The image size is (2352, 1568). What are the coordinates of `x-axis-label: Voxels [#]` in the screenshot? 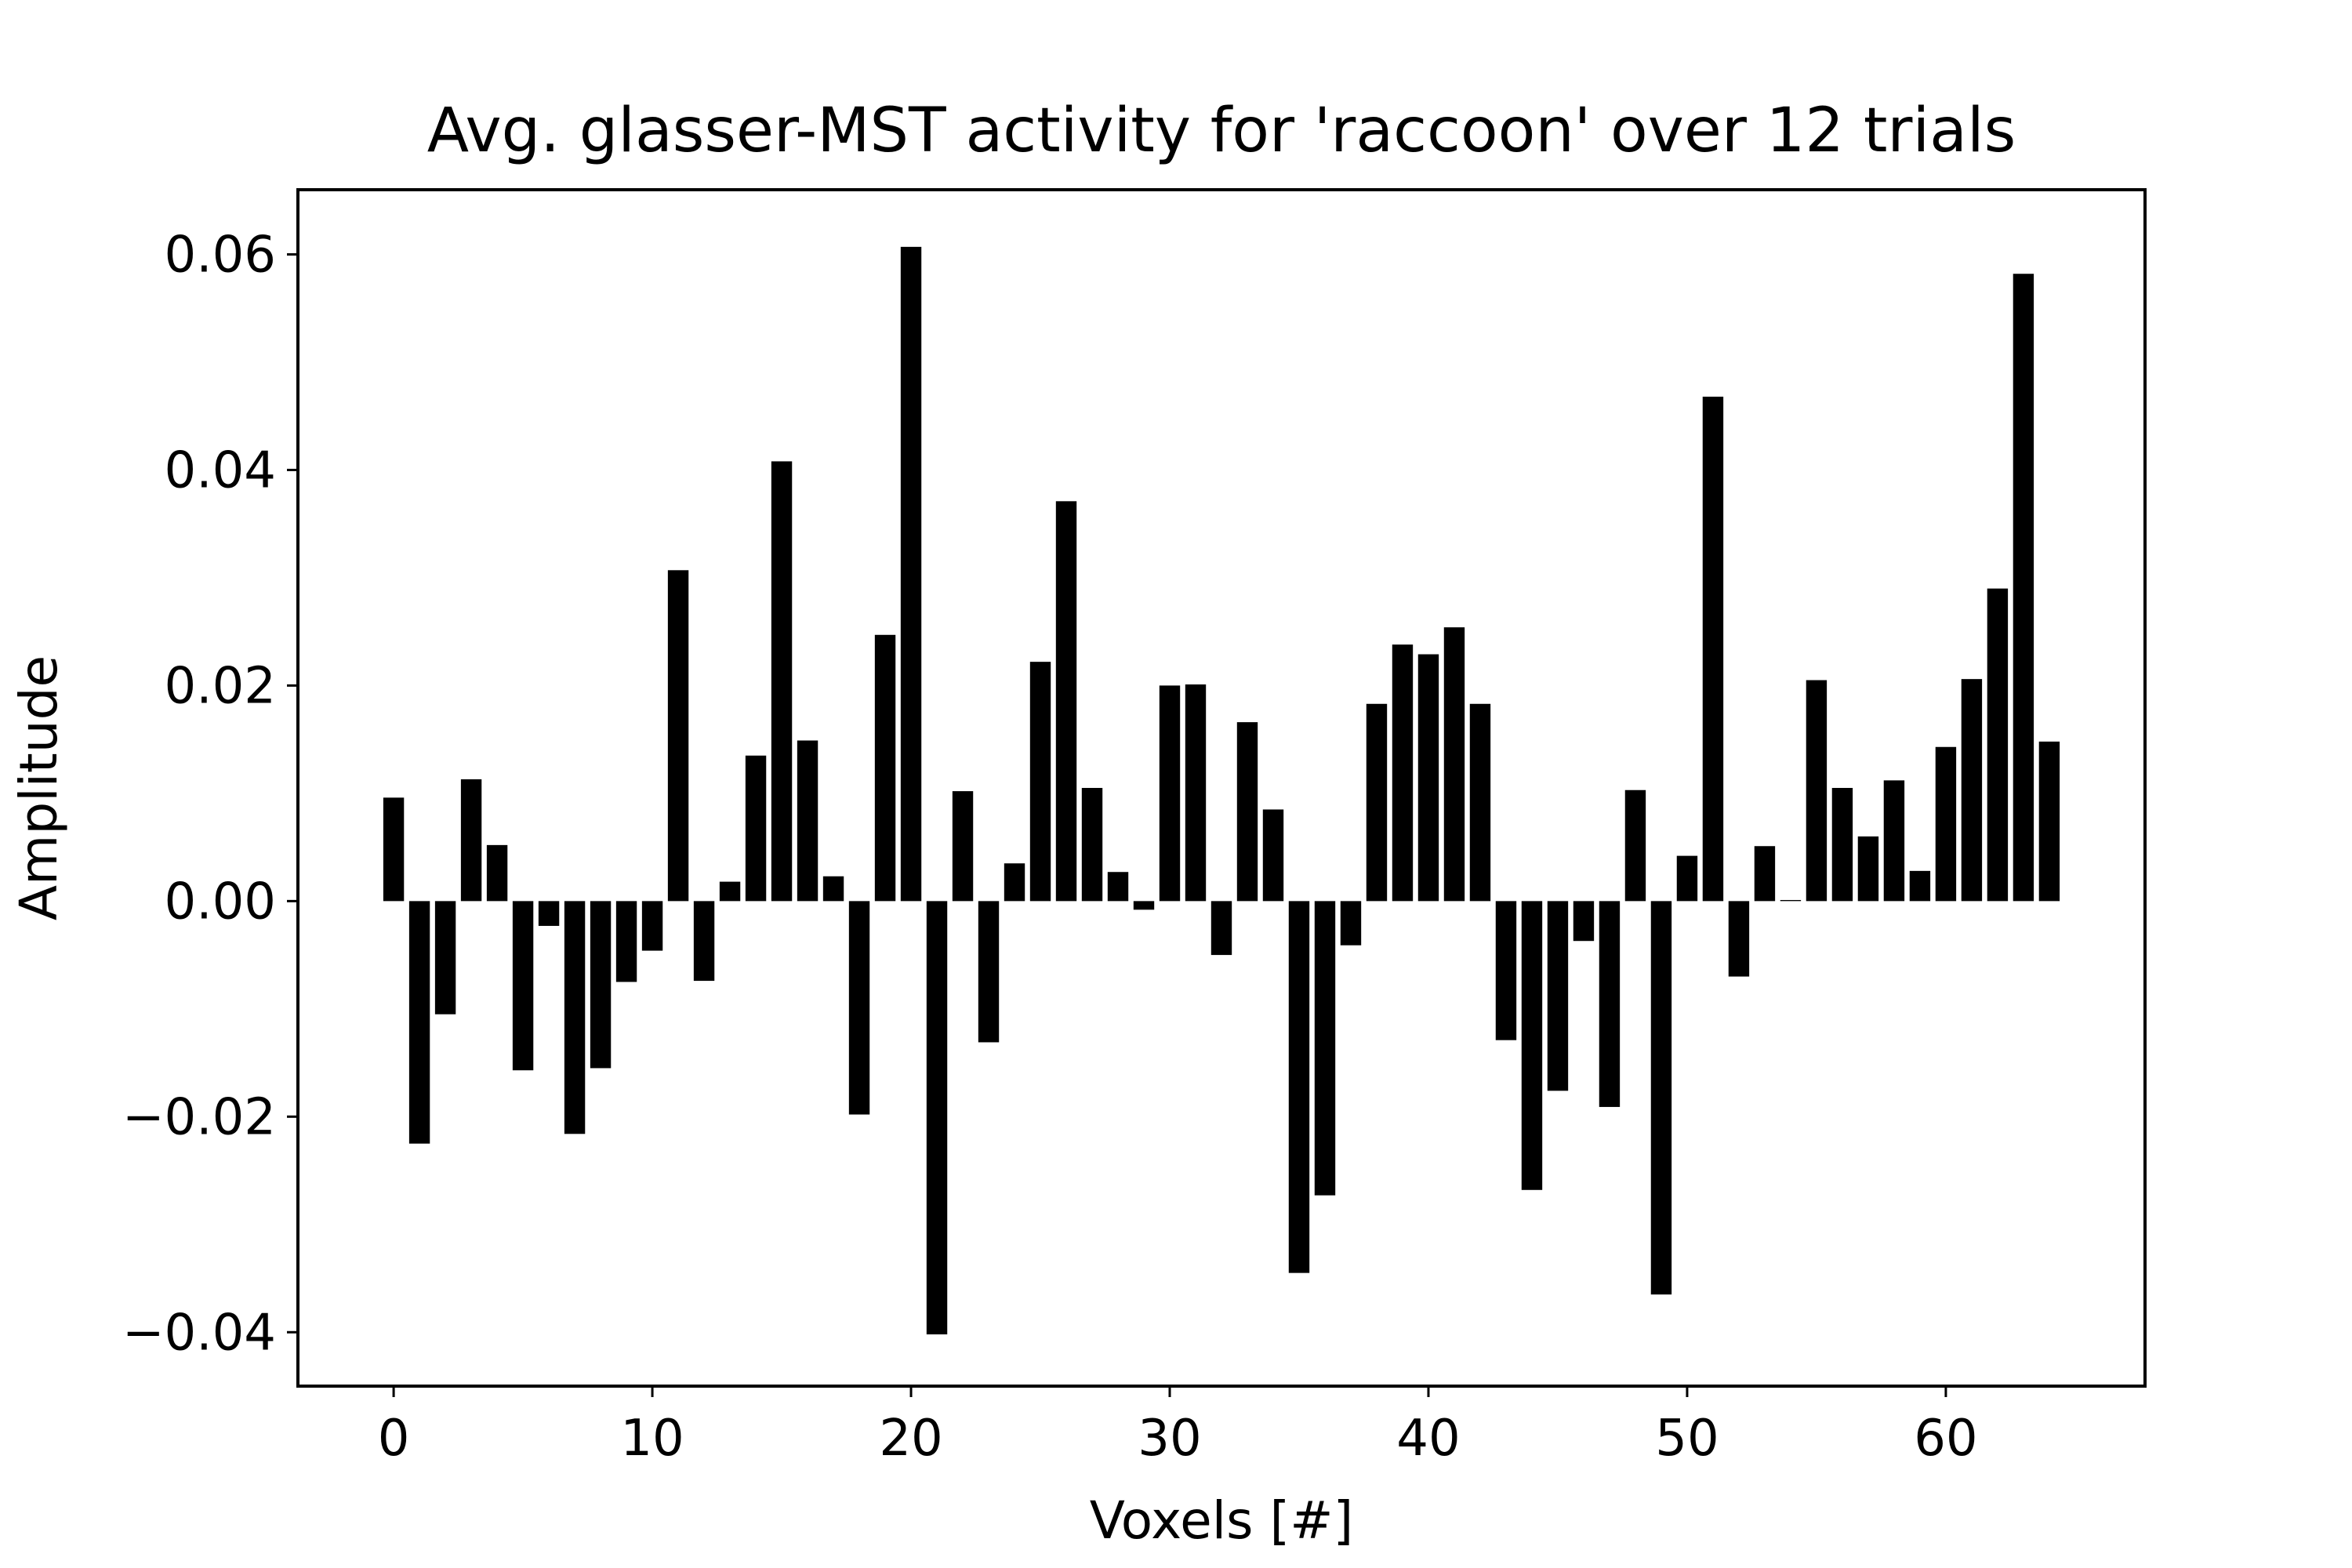 It's located at (1222, 1520).